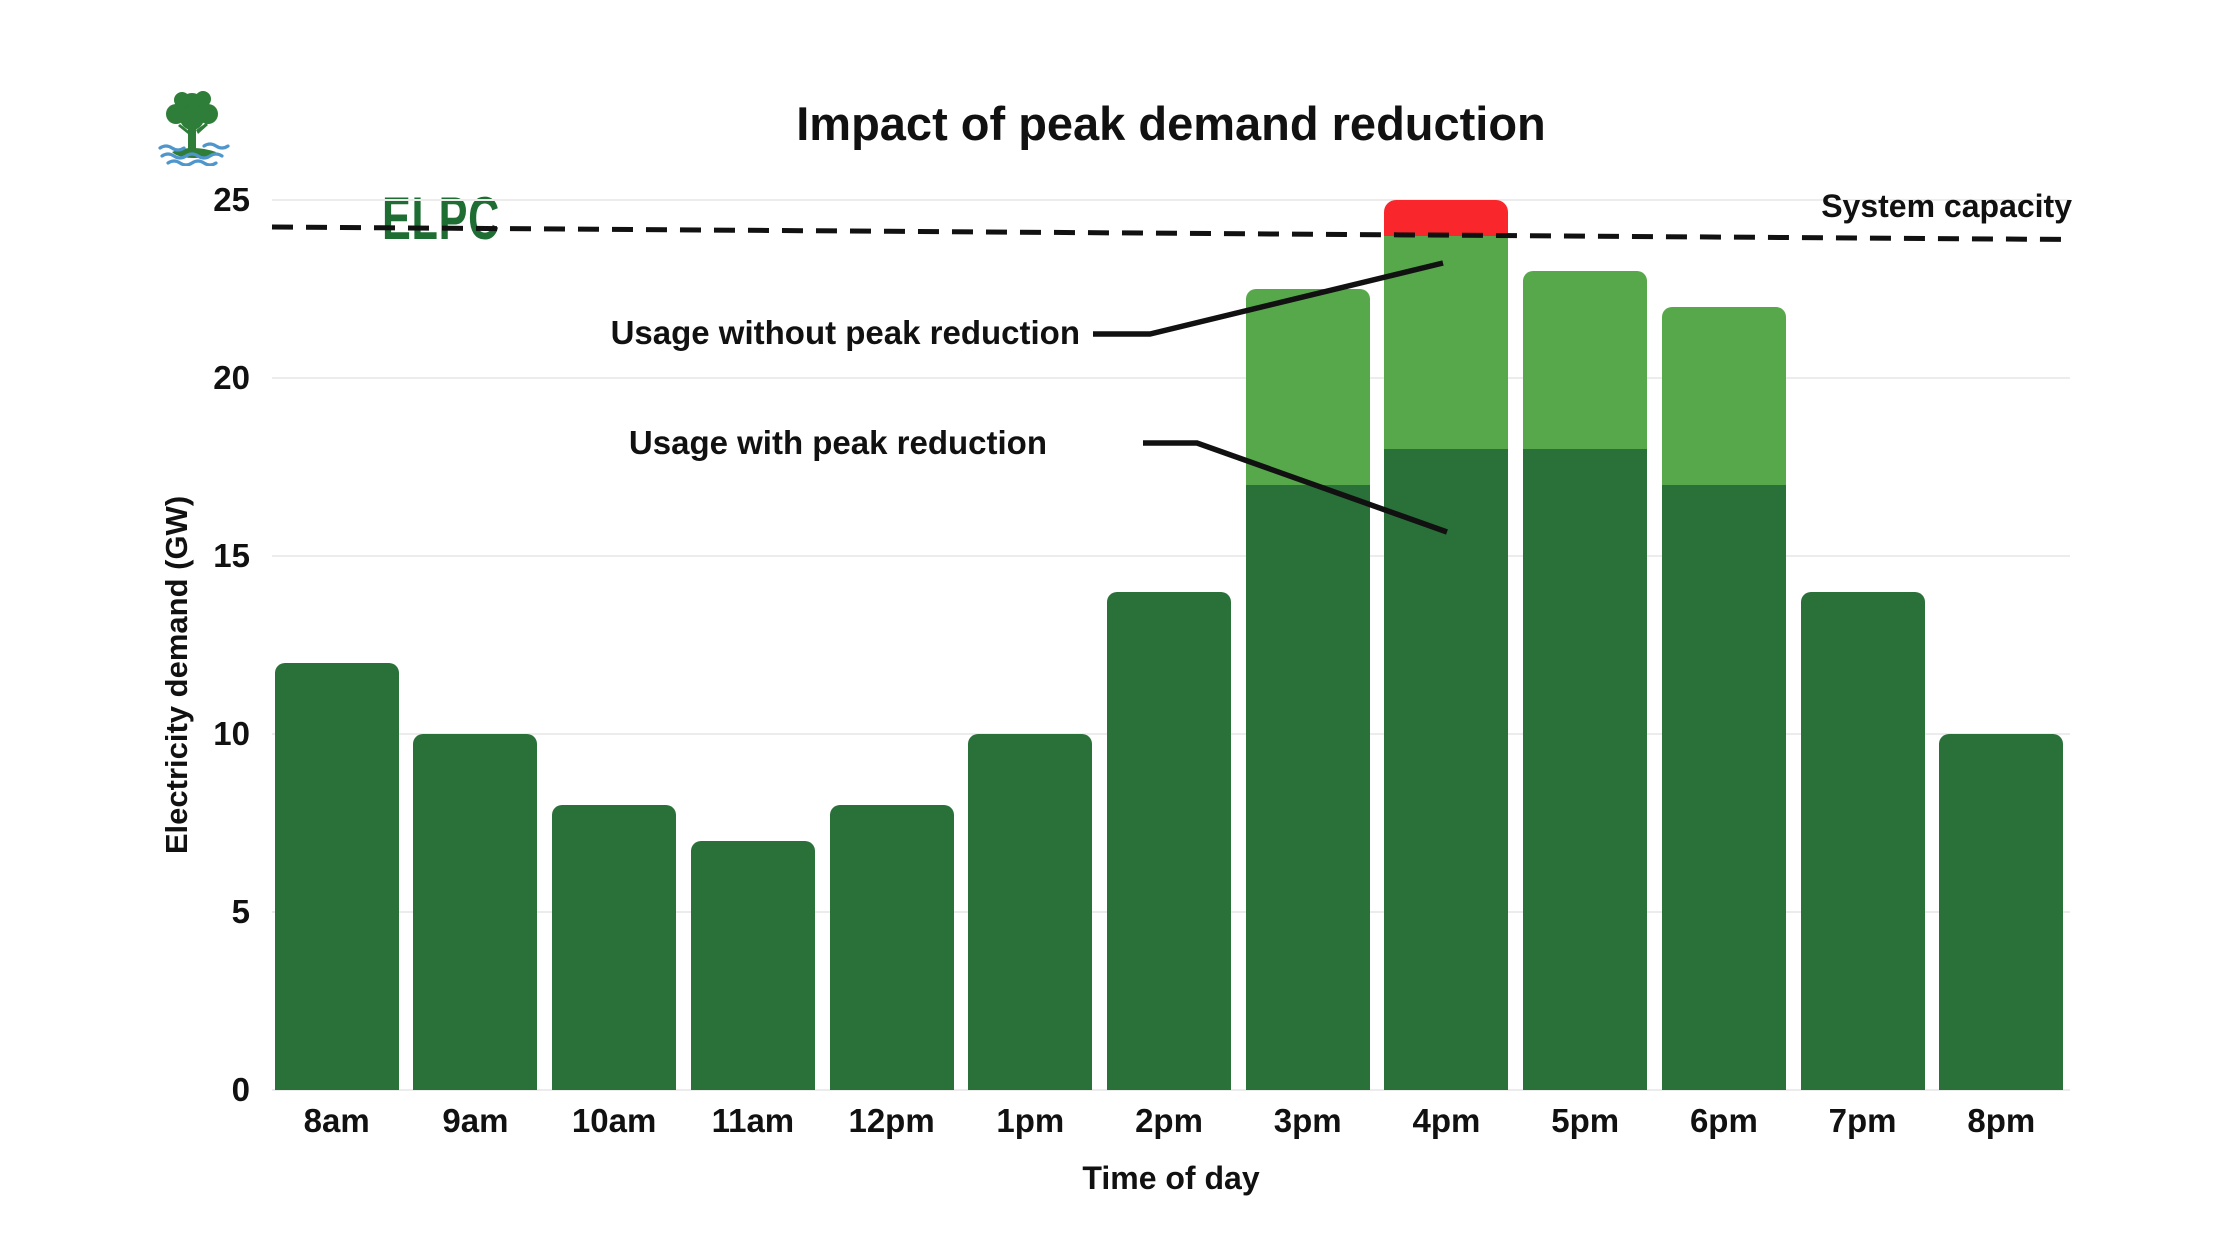 This screenshot has height=1260, width=2240. What do you see at coordinates (441, 218) in the screenshot?
I see `logo-wordmark: ELPC` at bounding box center [441, 218].